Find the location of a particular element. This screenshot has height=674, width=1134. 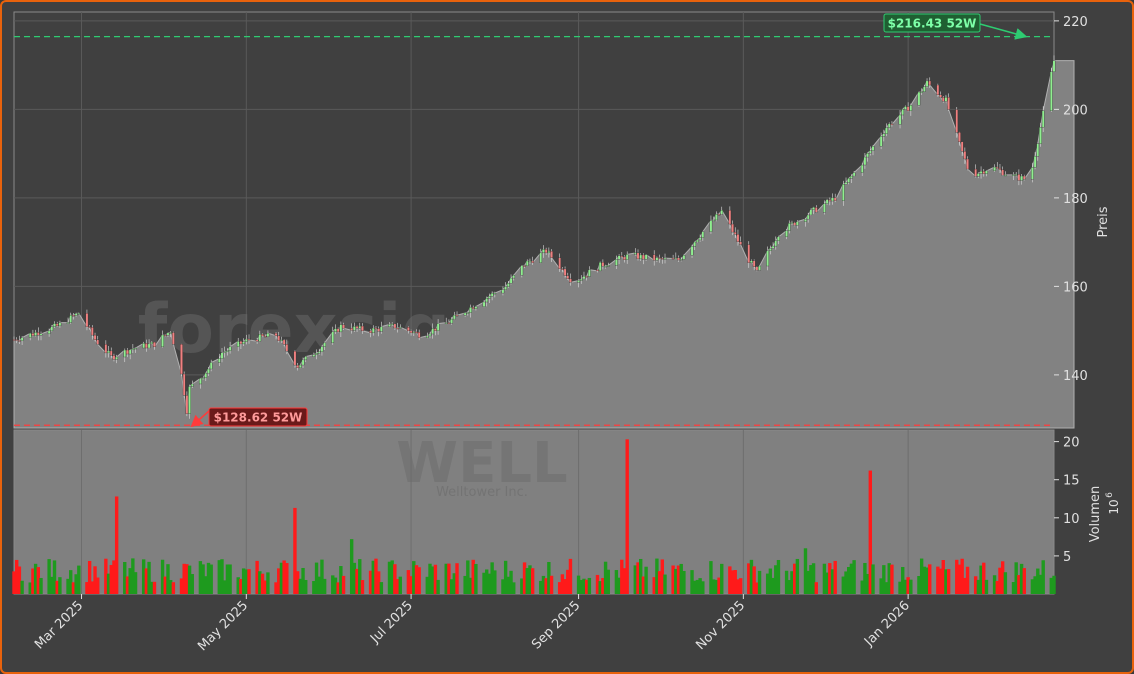

watermark-company: Welltower Inc. is located at coordinates (482, 492).